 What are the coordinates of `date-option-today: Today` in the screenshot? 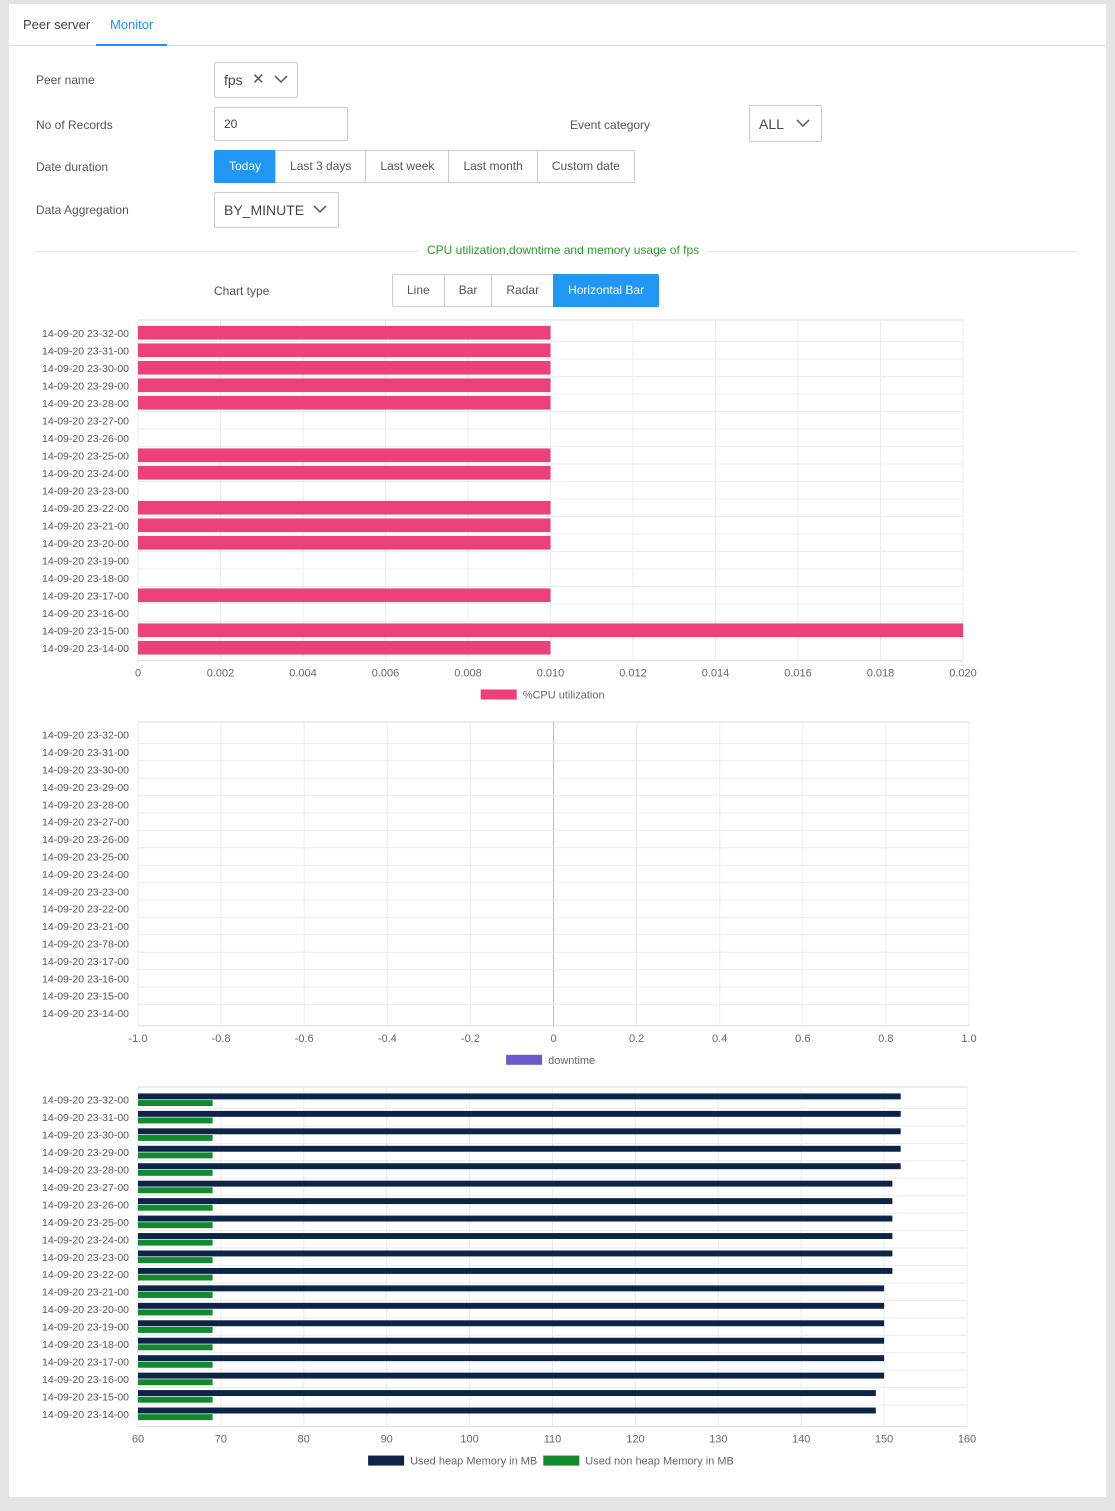 It's located at (245, 166).